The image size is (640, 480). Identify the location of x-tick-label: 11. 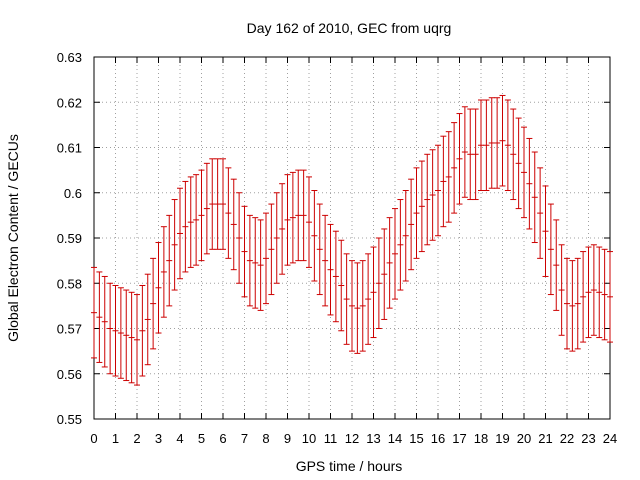
(331, 438).